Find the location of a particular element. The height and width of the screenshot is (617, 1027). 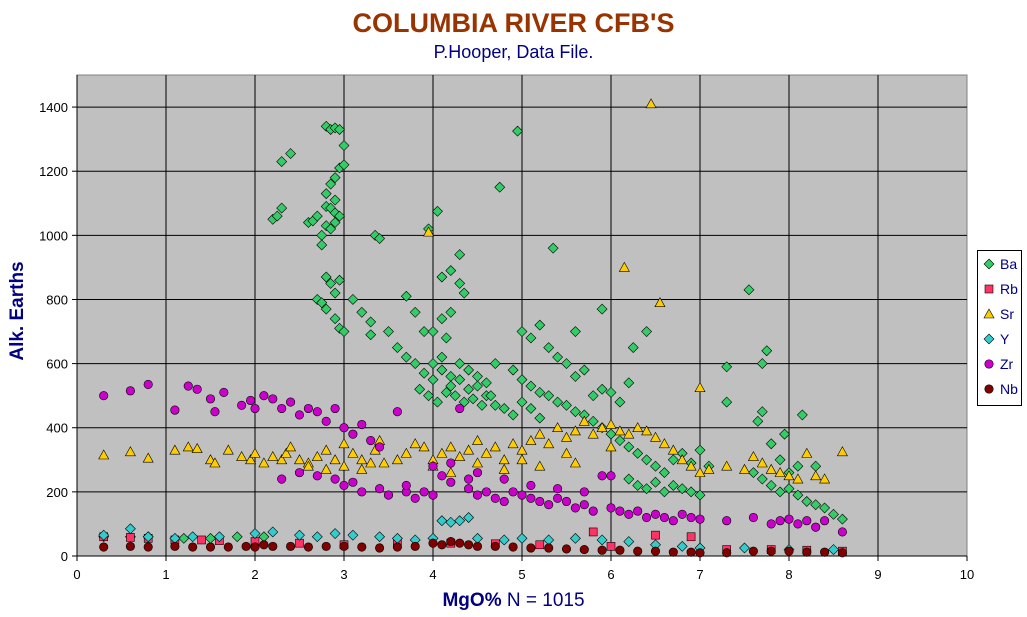

x-tick-label: 2 is located at coordinates (254, 574).